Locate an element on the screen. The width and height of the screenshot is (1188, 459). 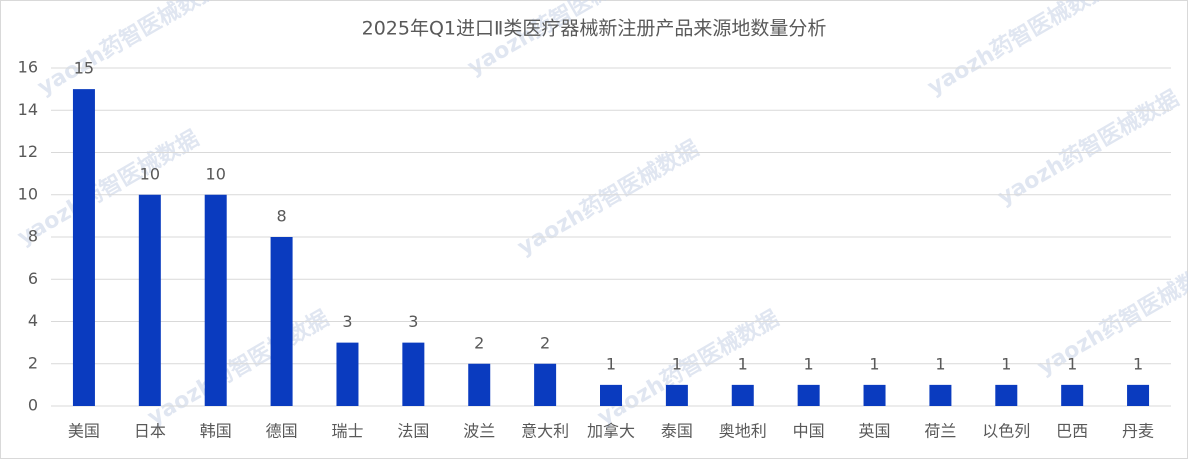
data-label: 15 is located at coordinates (84, 68).